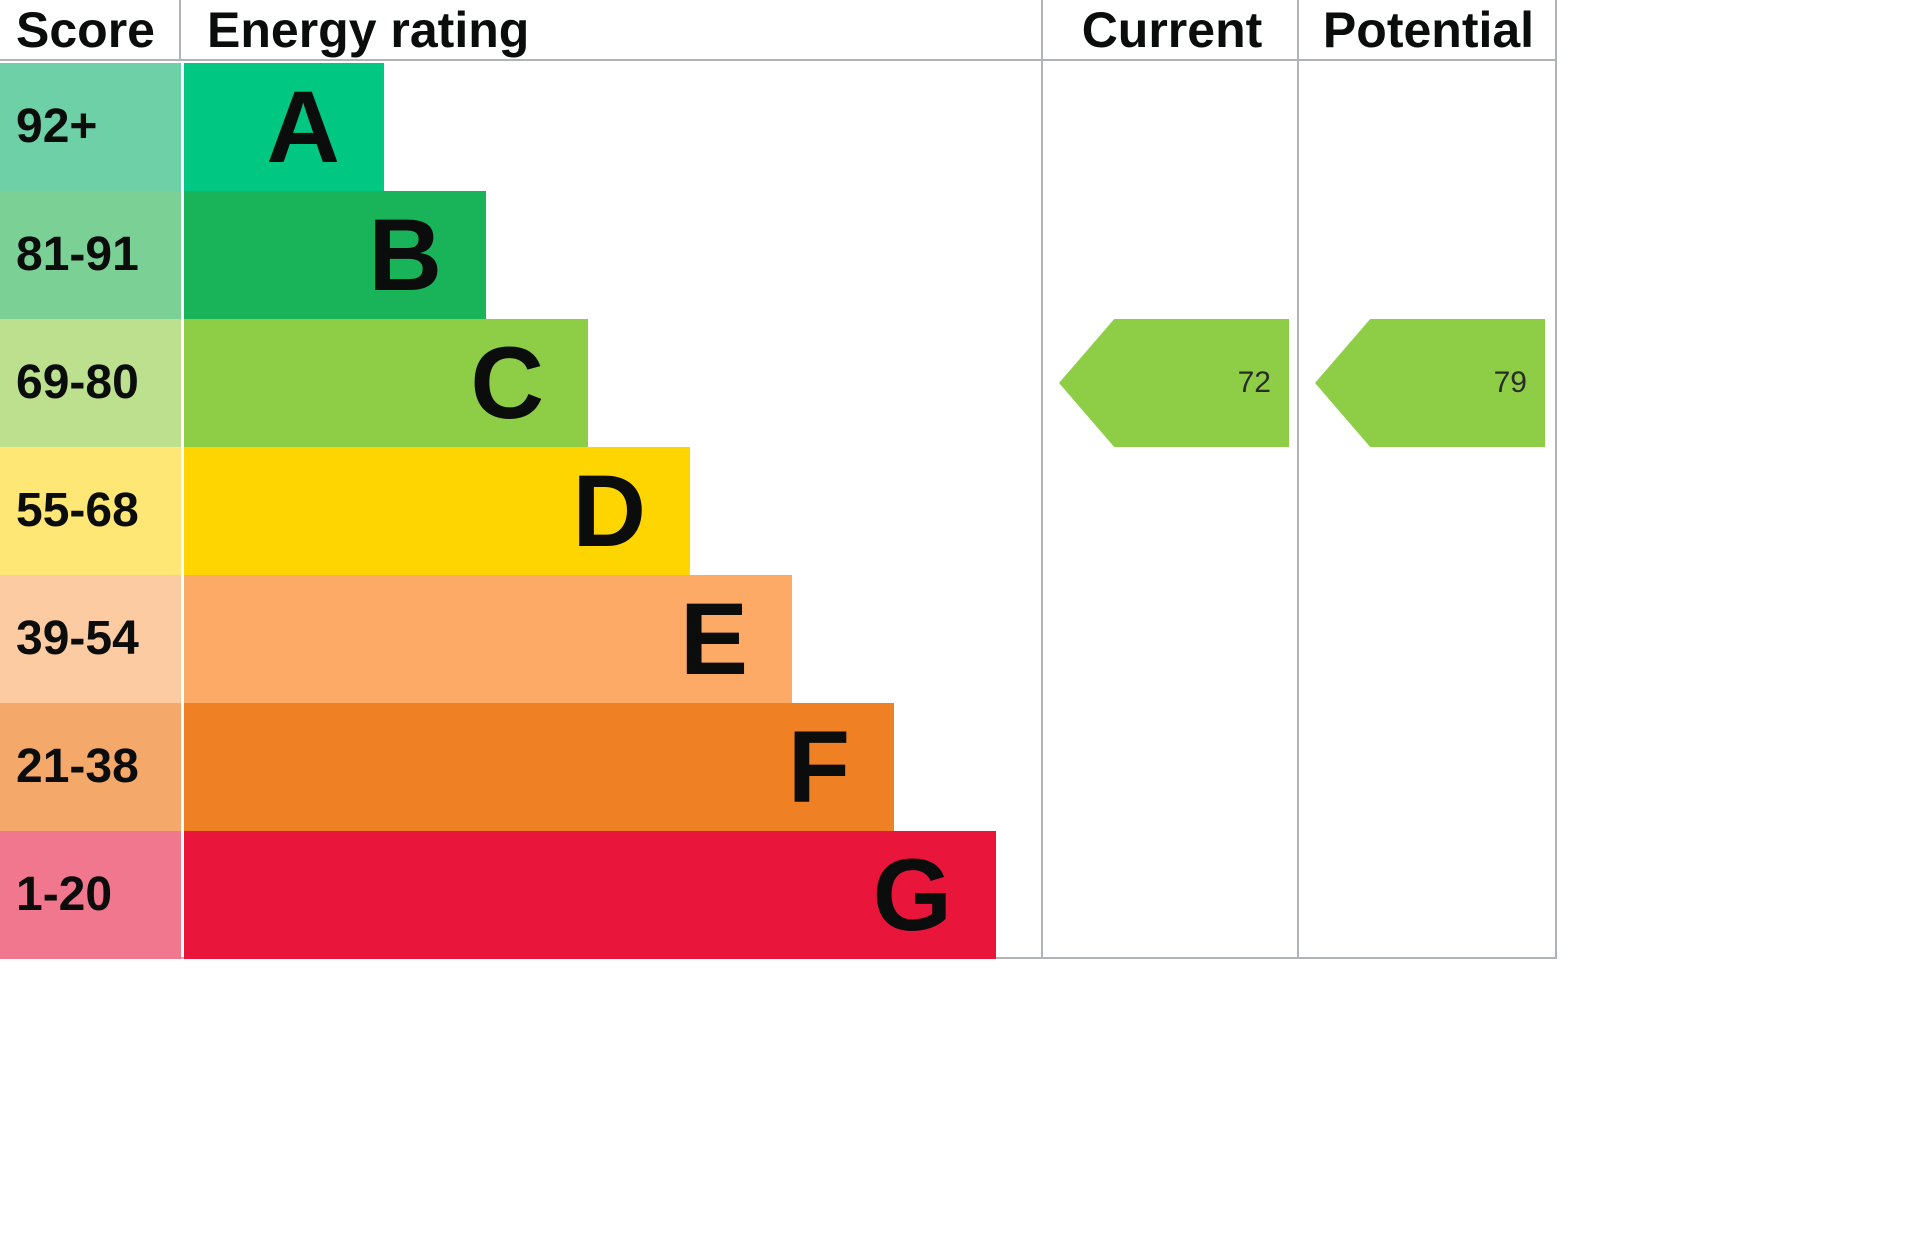 The width and height of the screenshot is (1920, 1249). I want to click on band-row-d: 55-68 D, so click(520, 511).